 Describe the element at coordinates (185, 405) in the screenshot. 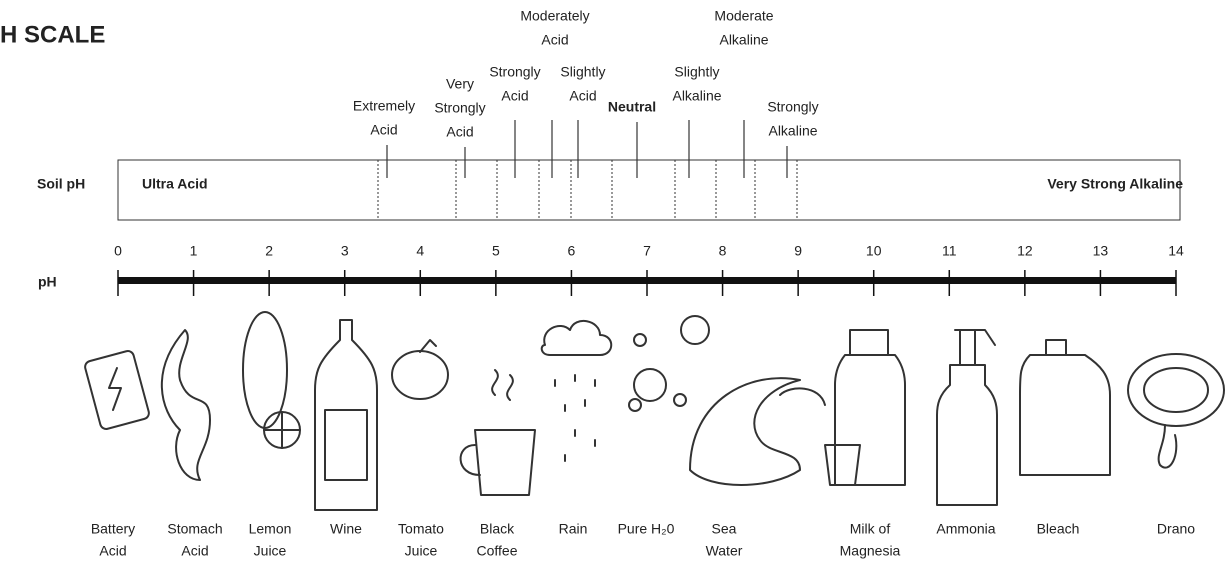

I see `stomach-icon` at that location.